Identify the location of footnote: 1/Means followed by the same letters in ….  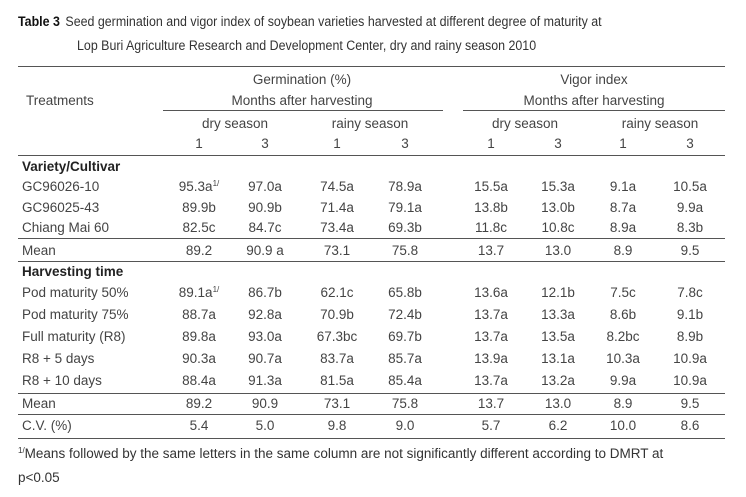
(340, 453).